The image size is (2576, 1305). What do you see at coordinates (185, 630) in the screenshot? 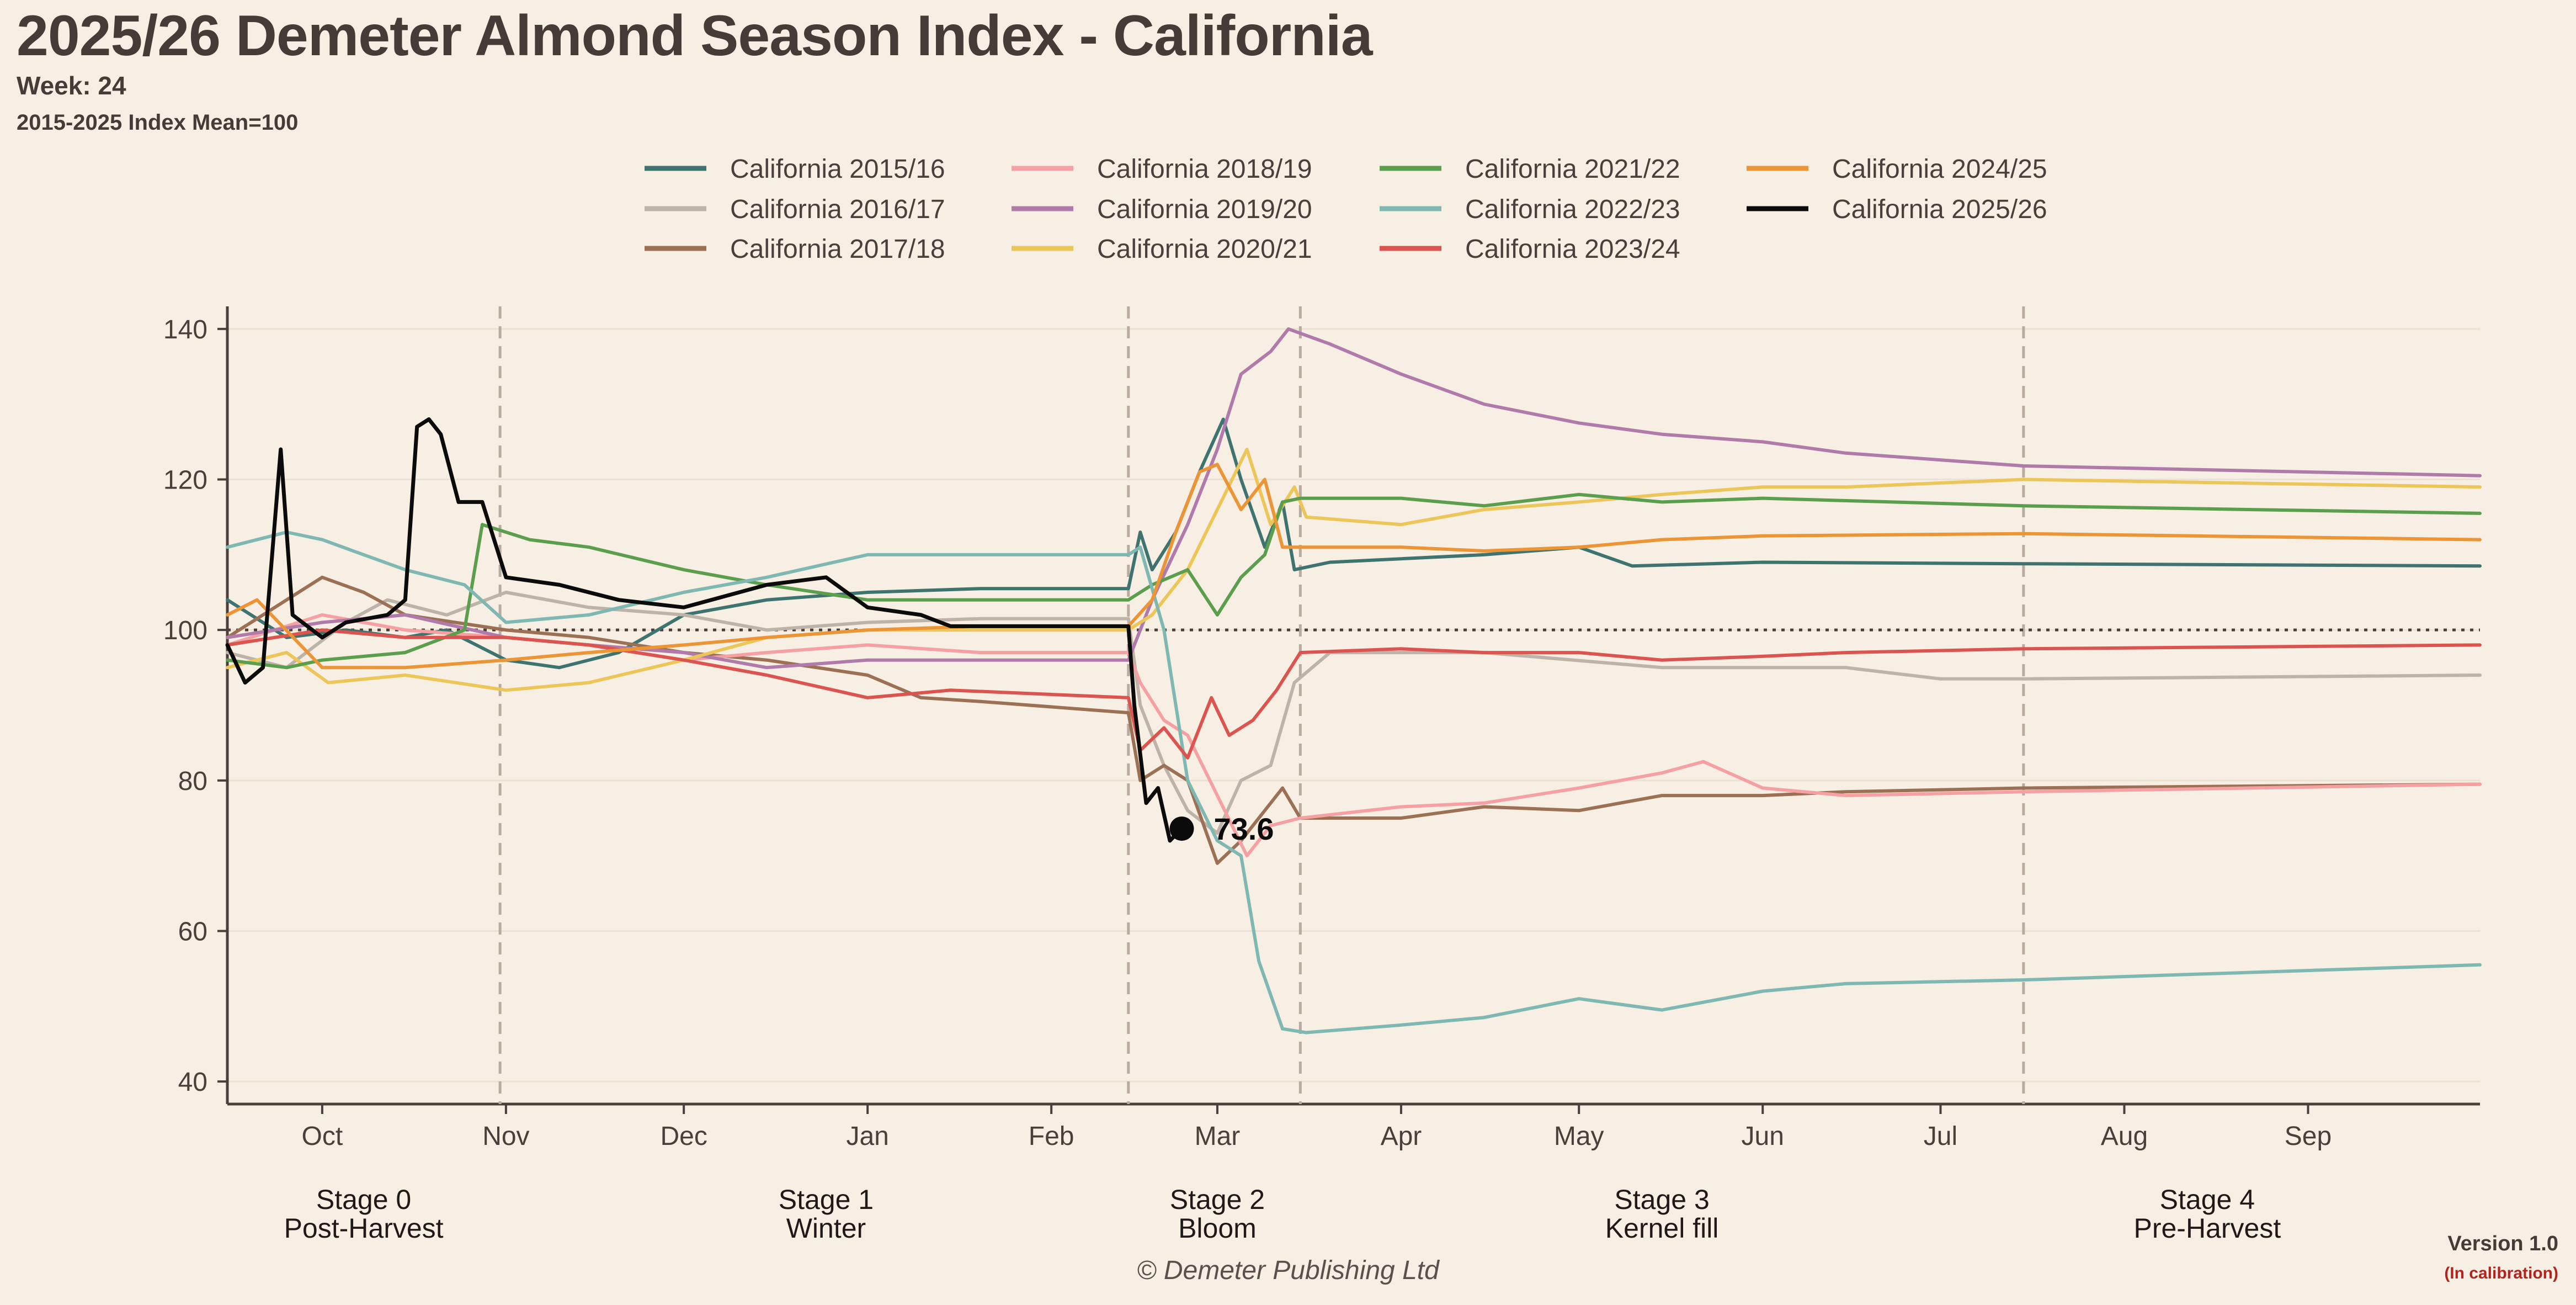
I see `y-tick-label: 100` at bounding box center [185, 630].